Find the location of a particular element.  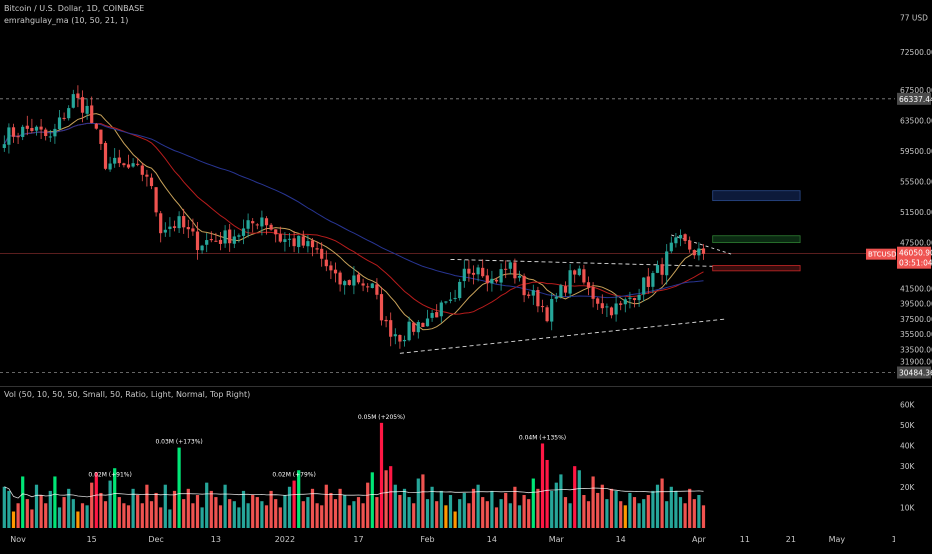

time-axis: Nov 15 Dec 13 2022 17 Feb 14 Mar 14 Apr 11 21 May 16 is located at coordinates (451, 539).